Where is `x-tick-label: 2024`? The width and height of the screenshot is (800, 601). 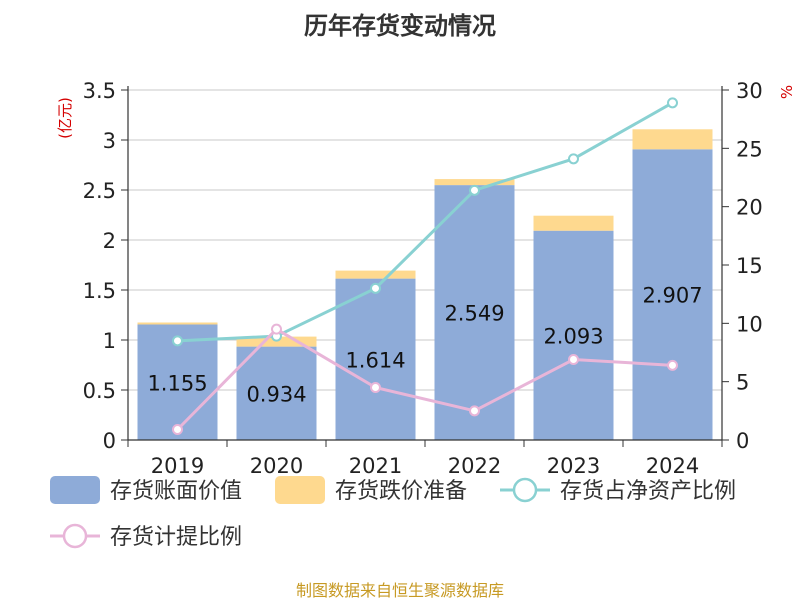
x-tick-label: 2024 is located at coordinates (672, 466).